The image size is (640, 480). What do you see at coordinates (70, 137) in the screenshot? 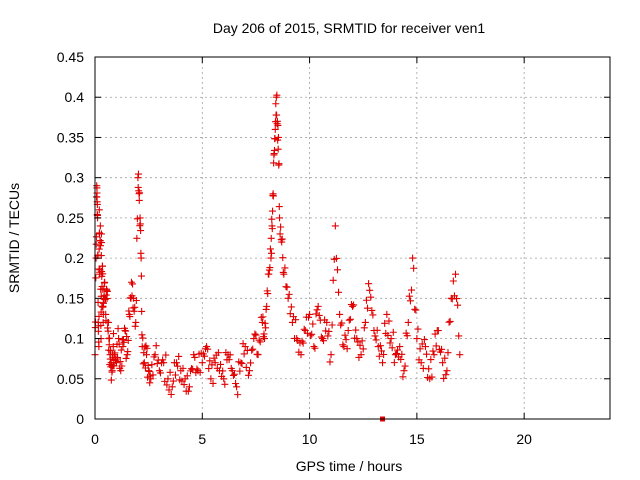
I see `y-tick-label: 0.35` at bounding box center [70, 137].